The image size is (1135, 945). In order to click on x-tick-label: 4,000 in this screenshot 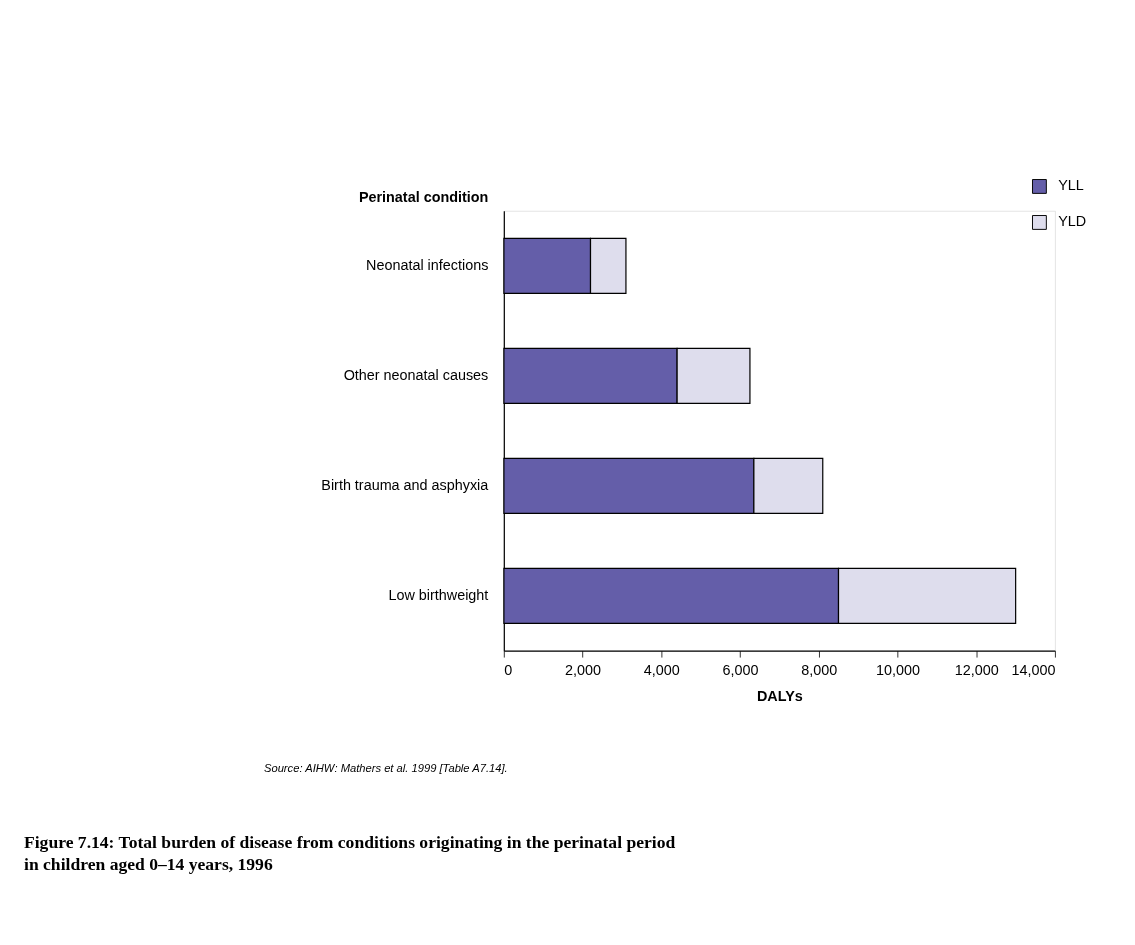, I will do `click(661, 670)`.